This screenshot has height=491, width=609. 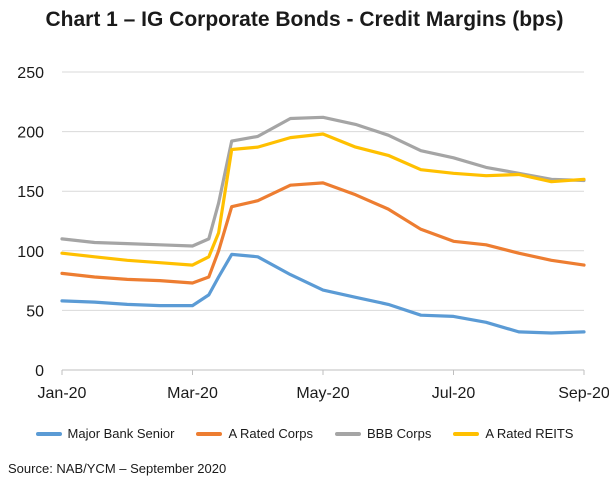 What do you see at coordinates (399, 433) in the screenshot?
I see `legend-label: BBB Corps` at bounding box center [399, 433].